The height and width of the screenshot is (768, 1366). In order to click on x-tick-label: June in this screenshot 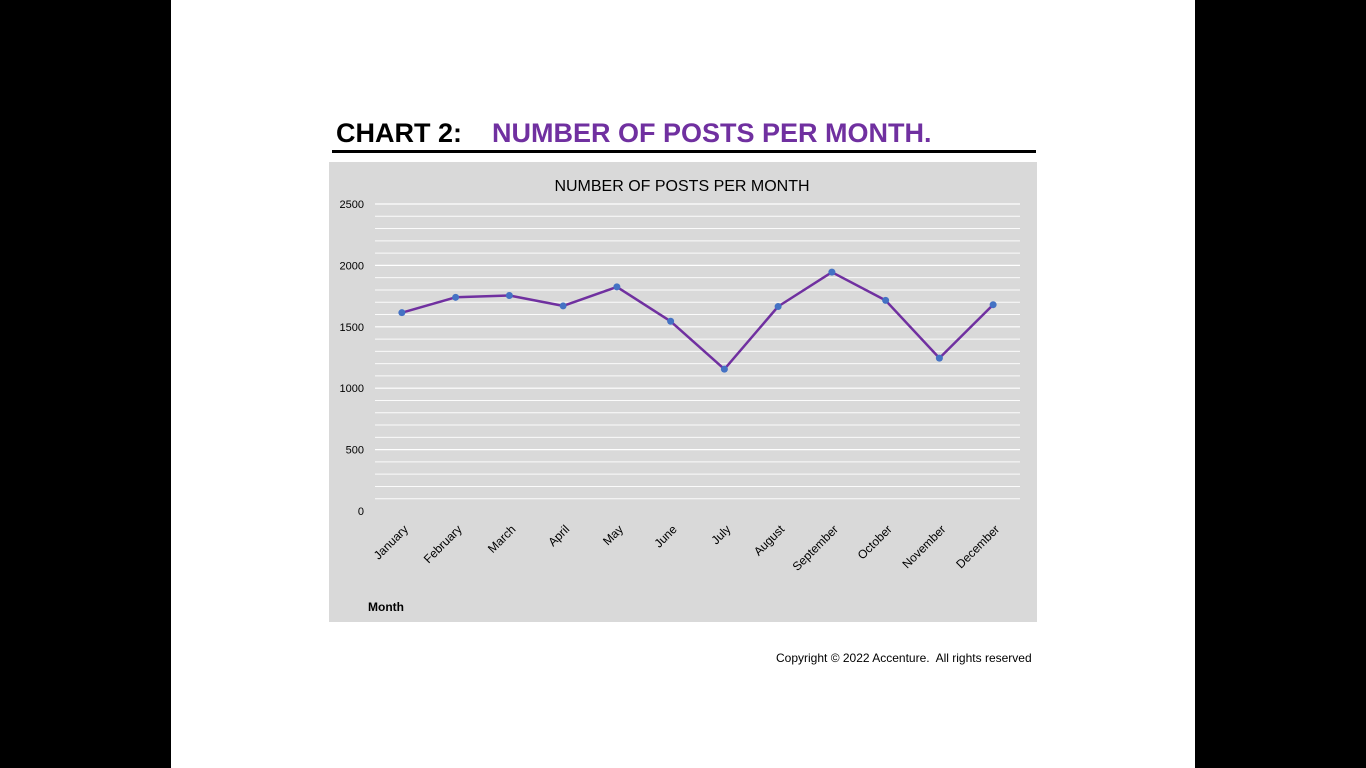, I will do `click(665, 536)`.